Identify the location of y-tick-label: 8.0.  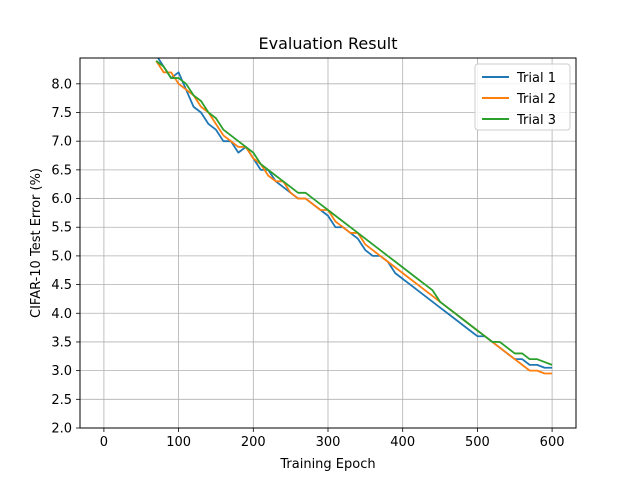
(61, 84).